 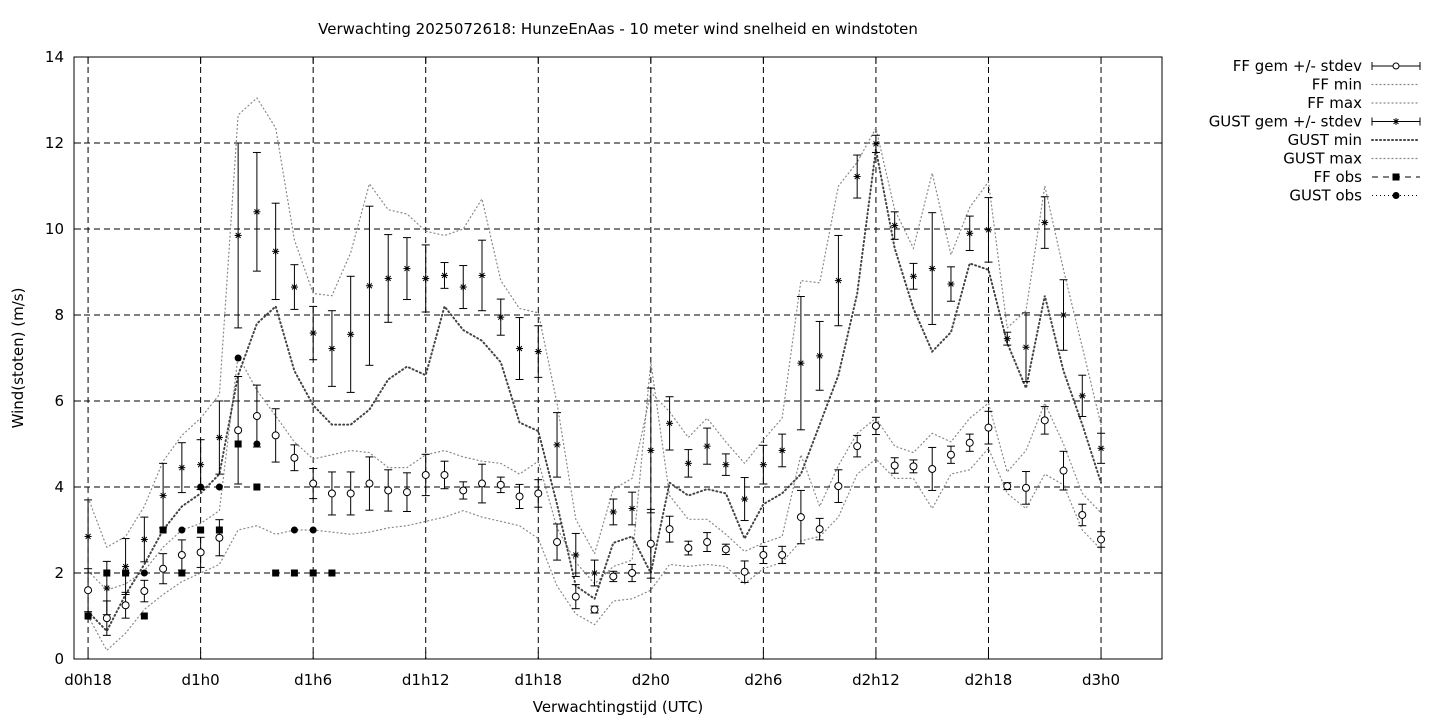 I want to click on legend-label: FF obs, so click(x=1337, y=177).